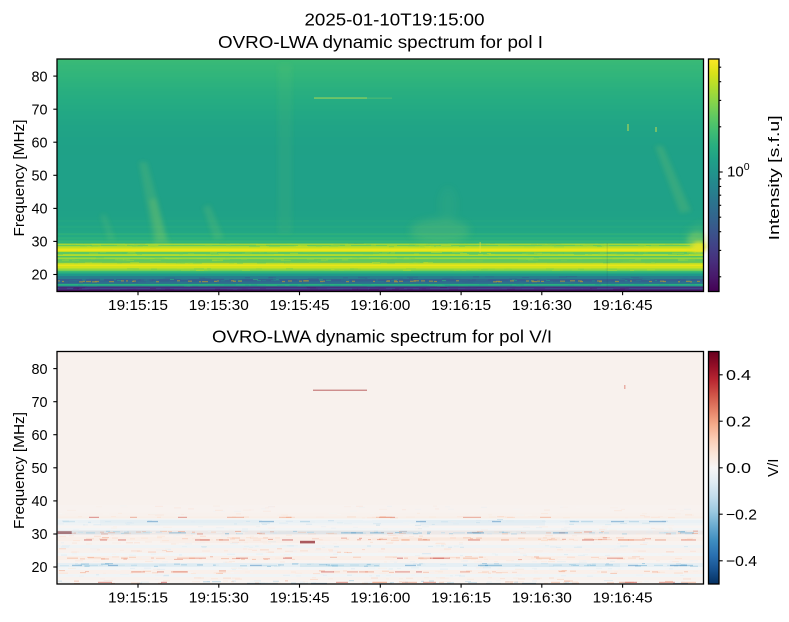 This screenshot has height=622, width=789. What do you see at coordinates (774, 177) in the screenshot?
I see `svg-text: Intensity [s.f.u]` at bounding box center [774, 177].